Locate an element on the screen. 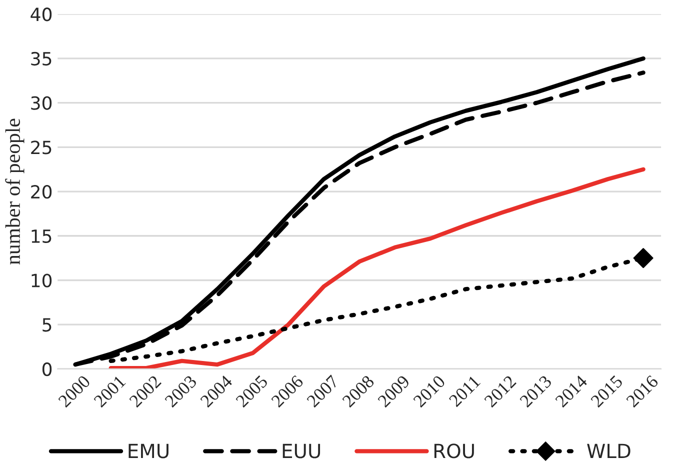 This screenshot has width=678, height=470. y-tick-label: 0 is located at coordinates (47, 369).